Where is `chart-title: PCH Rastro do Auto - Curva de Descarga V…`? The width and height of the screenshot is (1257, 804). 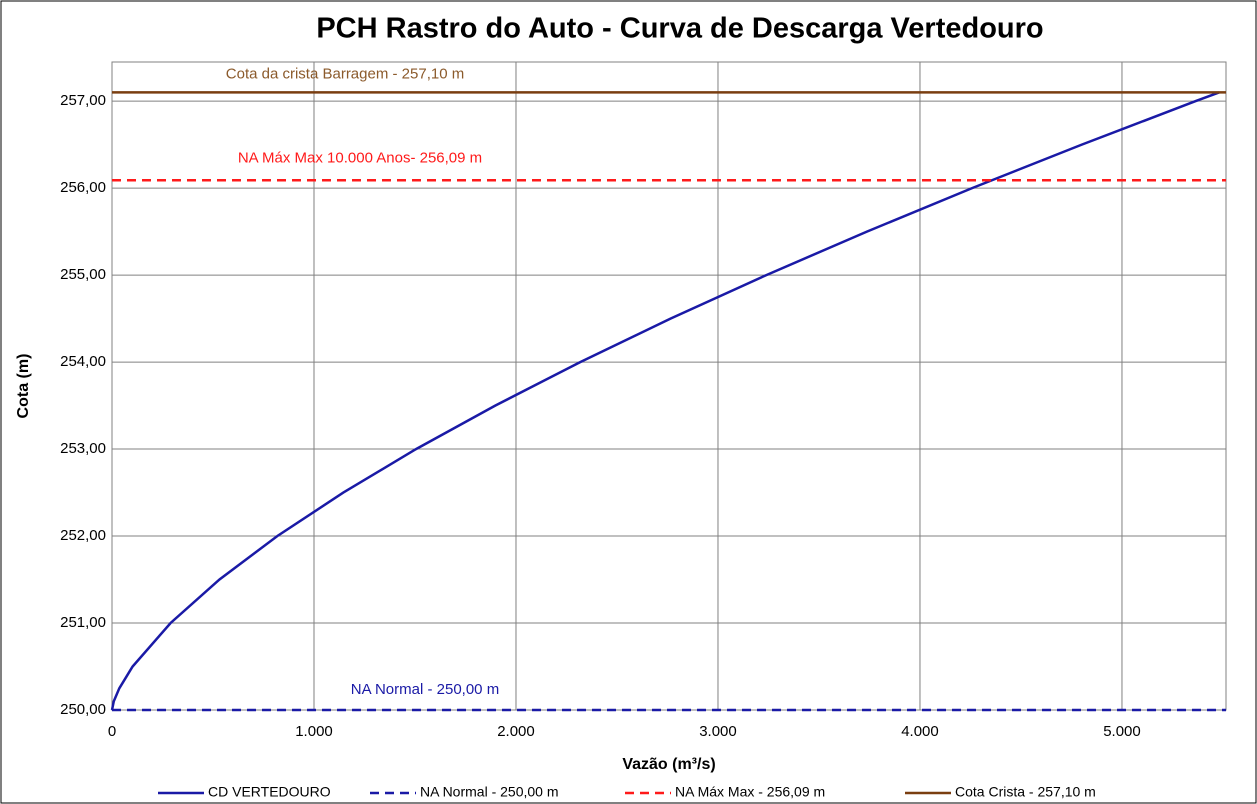
chart-title: PCH Rastro do Auto - Curva de Descarga V… is located at coordinates (679, 29).